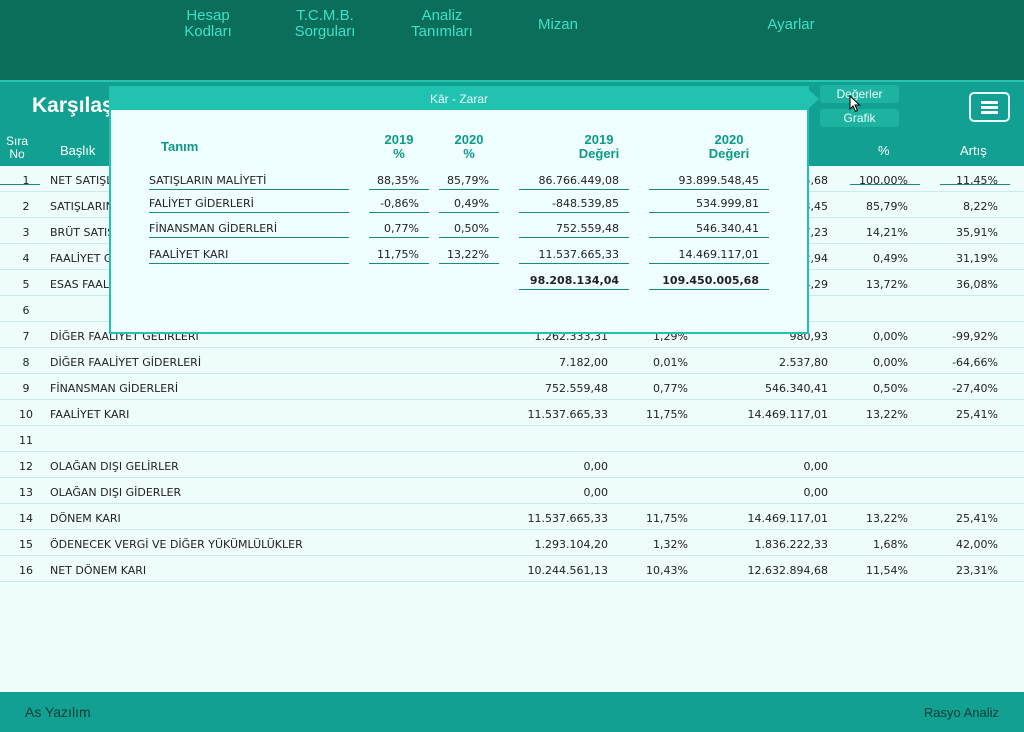 This screenshot has width=1024, height=732. I want to click on cell-title: OLAĞAN DIŞI GİDERLER, so click(116, 492).